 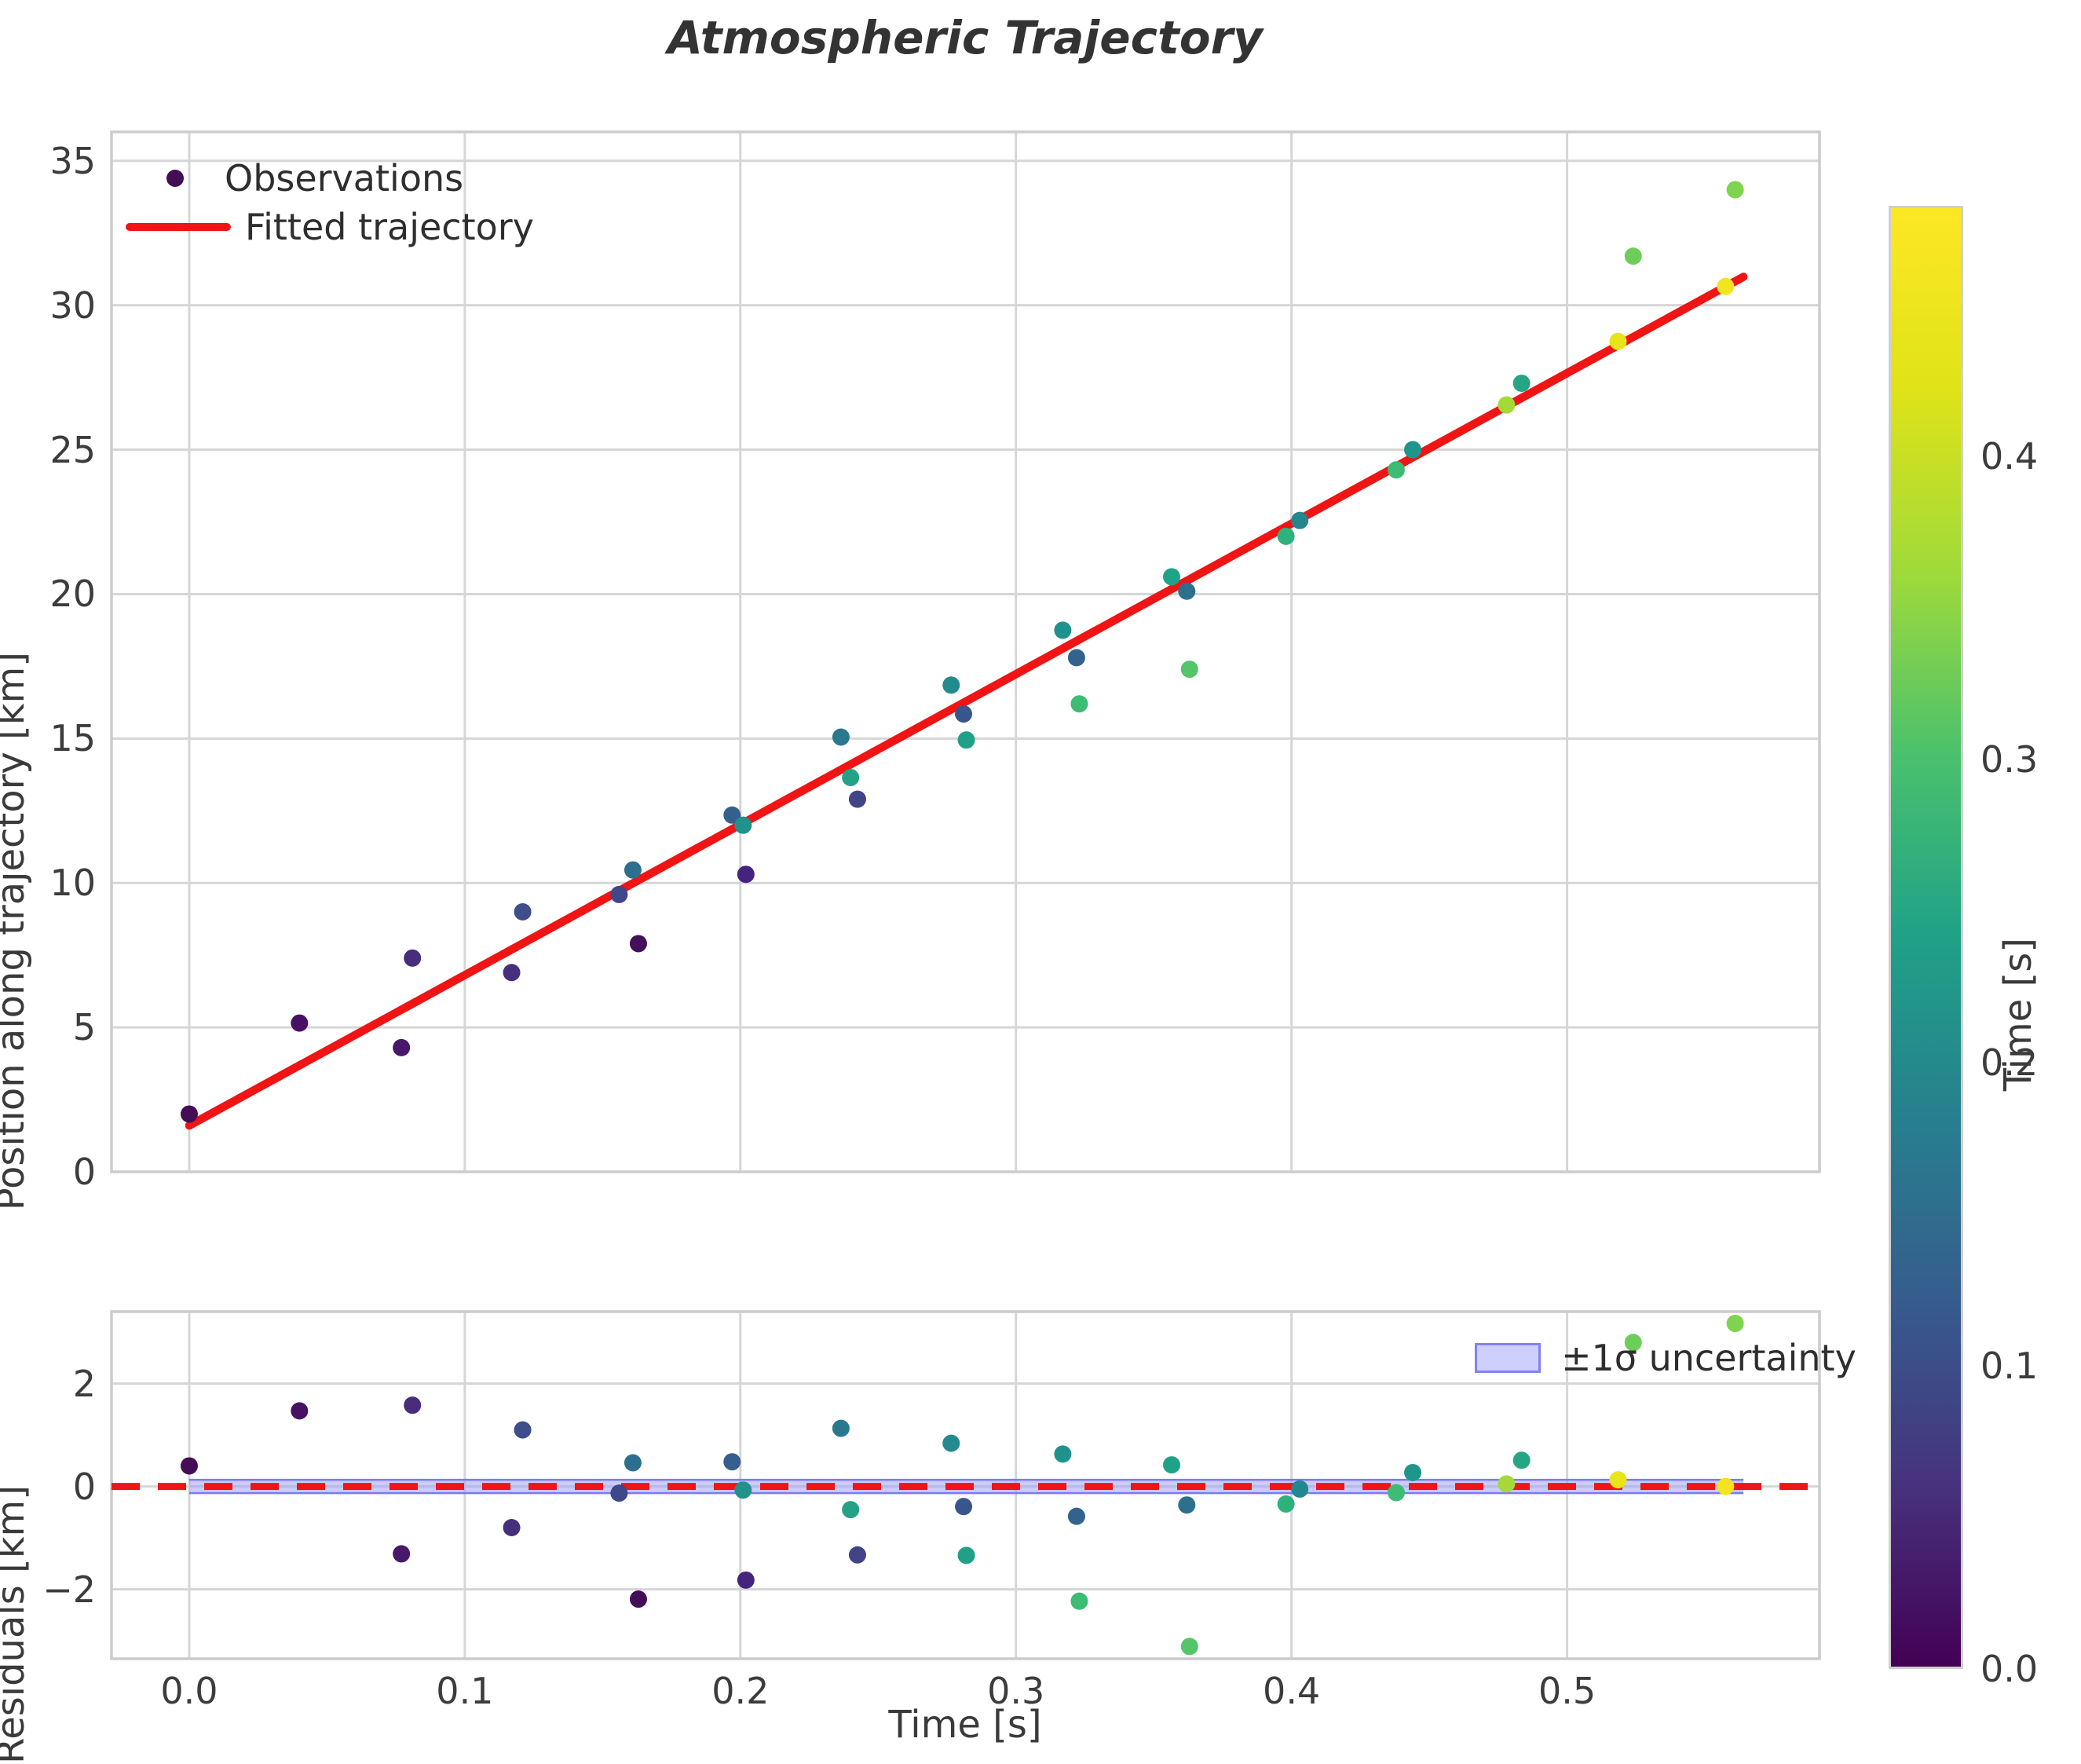 I want to click on main-y-tick: 0, so click(x=84, y=1172).